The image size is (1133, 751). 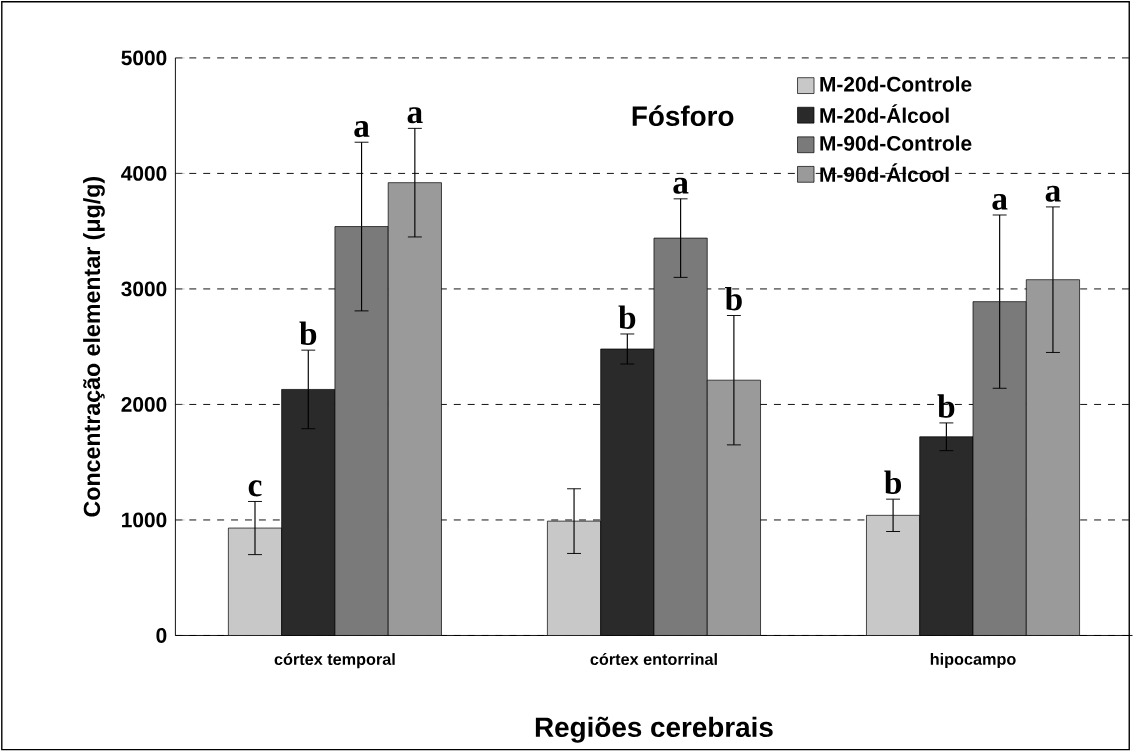 What do you see at coordinates (896, 143) in the screenshot?
I see `legend-label: M-90d-Controle` at bounding box center [896, 143].